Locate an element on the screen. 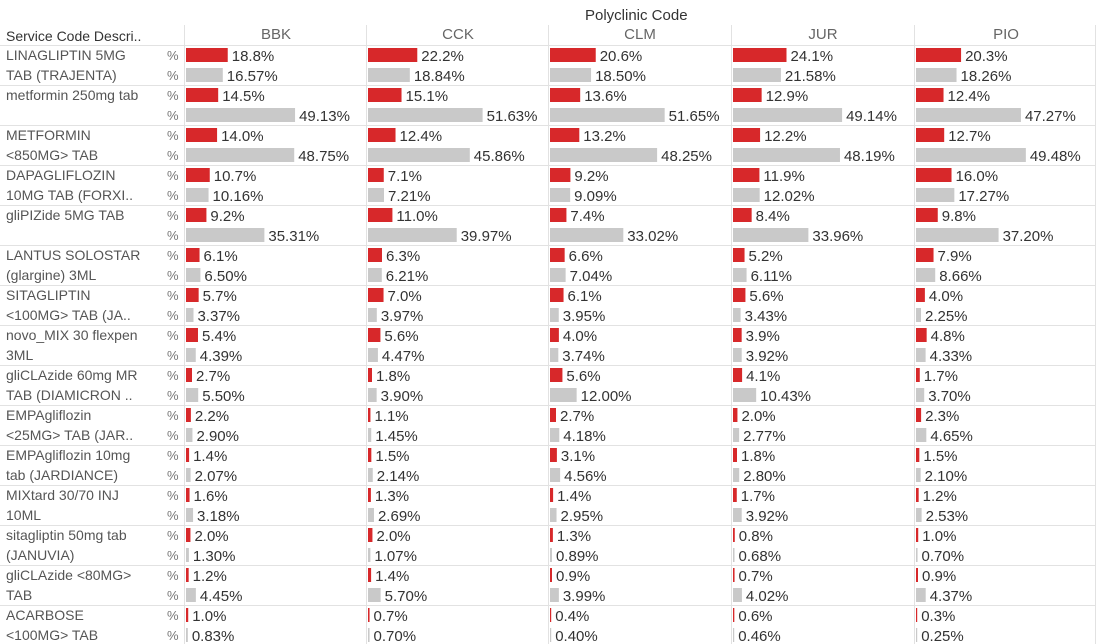 The height and width of the screenshot is (644, 1096). row-label: <25MG> TAB (JAR.. is located at coordinates (69, 435).